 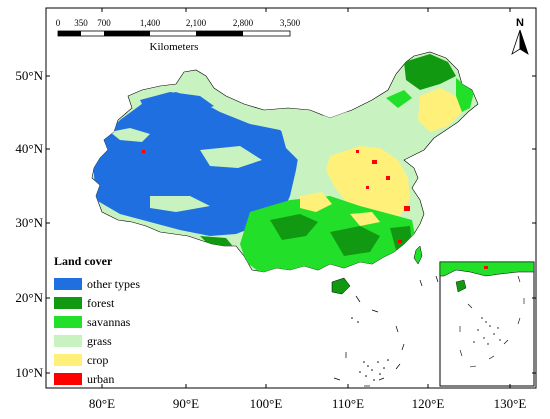 What do you see at coordinates (340, 209) in the screenshot?
I see `region-crop-sichuan` at bounding box center [340, 209].